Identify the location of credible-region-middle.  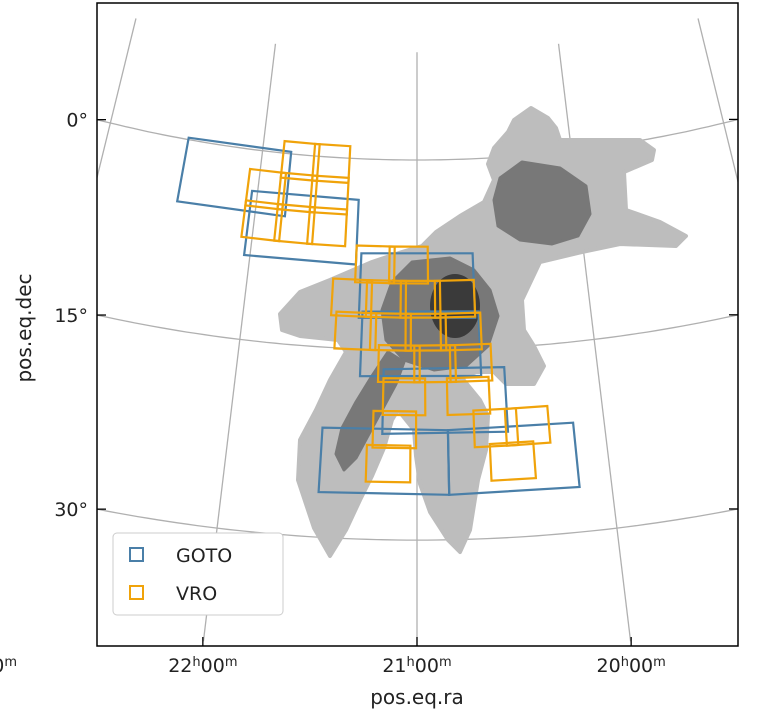
(542, 203).